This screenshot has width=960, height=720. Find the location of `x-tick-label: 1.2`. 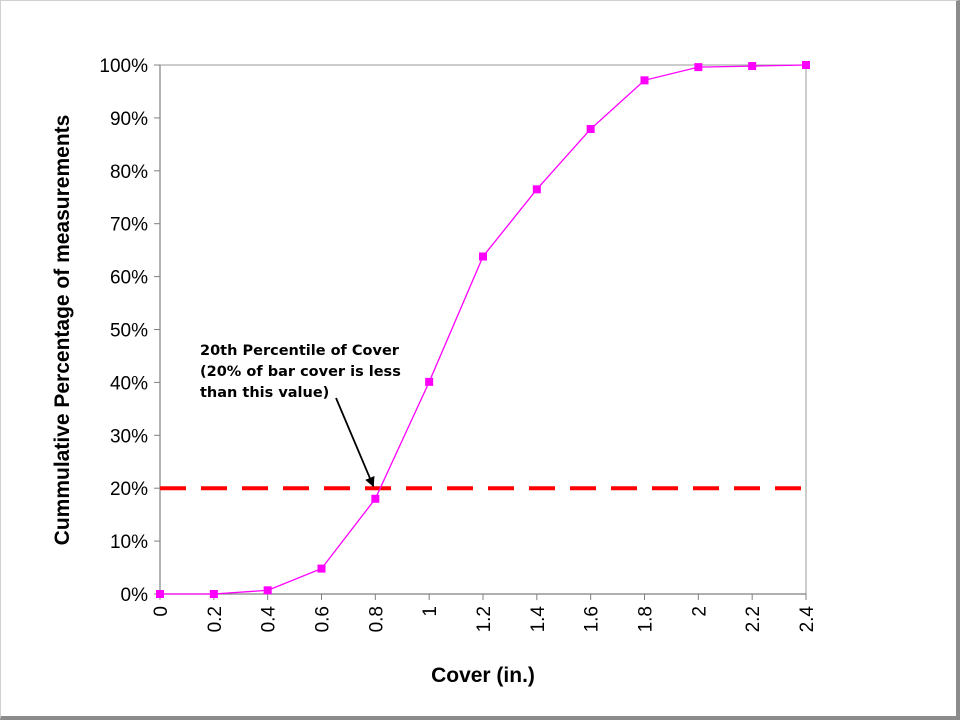

x-tick-label: 1.2 is located at coordinates (484, 619).